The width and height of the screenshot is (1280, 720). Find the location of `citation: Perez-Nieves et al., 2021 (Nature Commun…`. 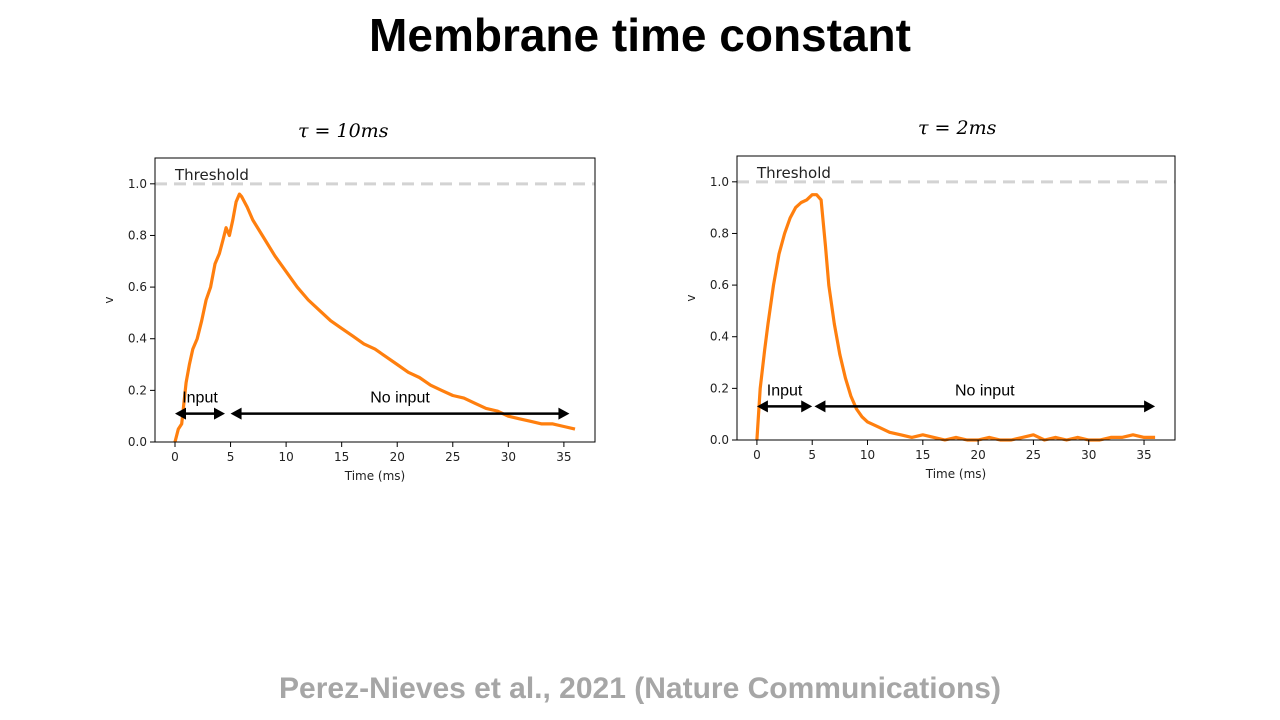

citation: Perez-Nieves et al., 2021 (Nature Commun… is located at coordinates (640, 688).